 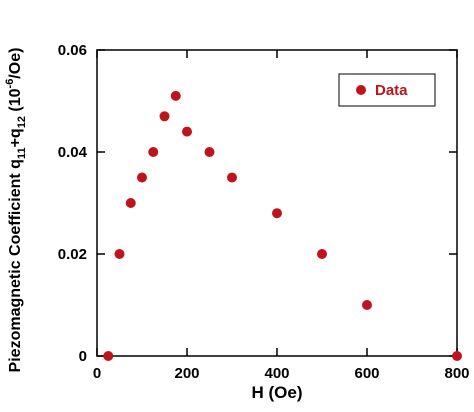 What do you see at coordinates (72, 50) in the screenshot?
I see `y-tick-label: 0.06` at bounding box center [72, 50].